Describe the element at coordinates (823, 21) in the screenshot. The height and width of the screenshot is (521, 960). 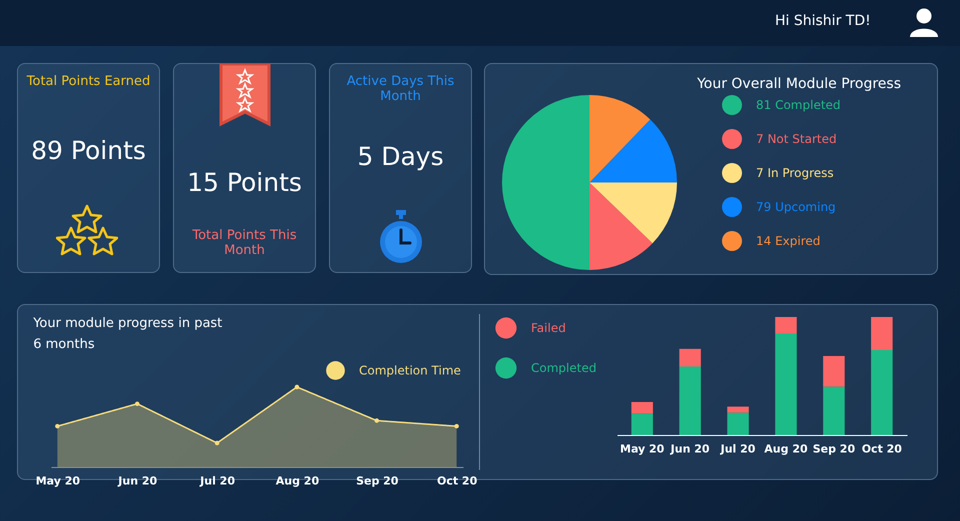
I see `text: Hi Shishir TD!` at that location.